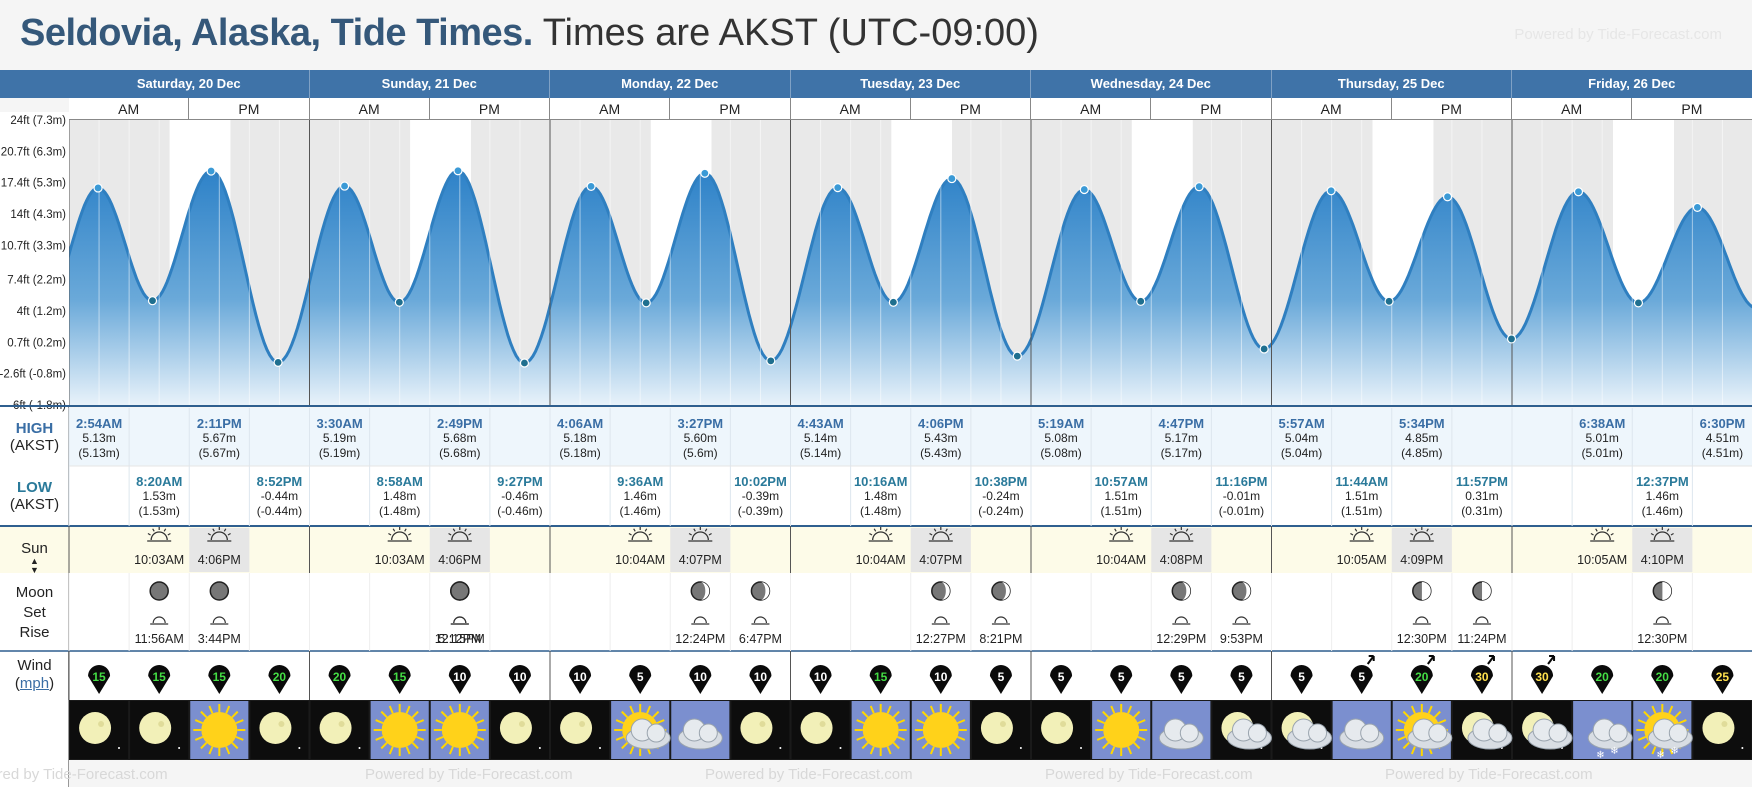 The width and height of the screenshot is (1752, 787). I want to click on low-tide-cell: 11:44AM 1.51m (1.51m), so click(1362, 496).